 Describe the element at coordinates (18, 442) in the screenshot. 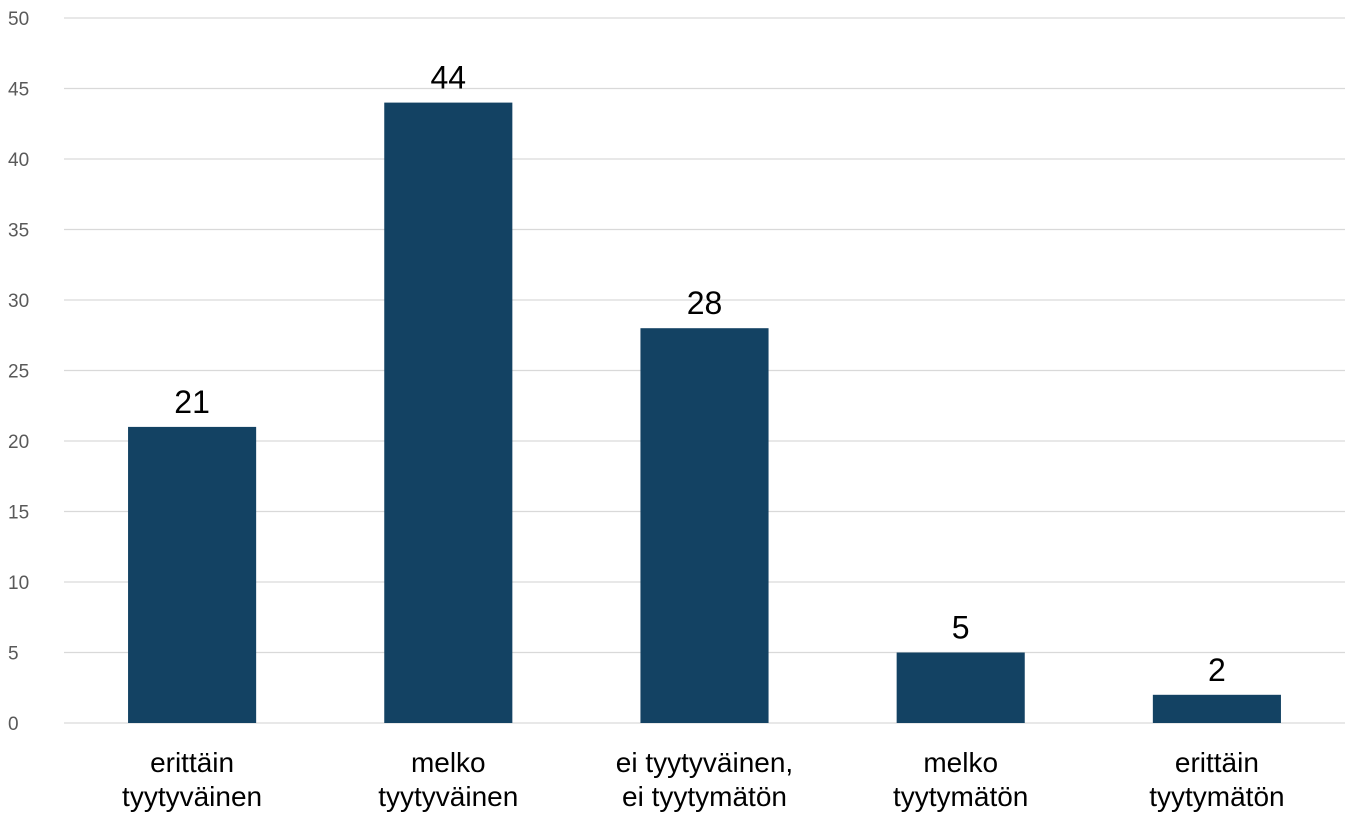

I see `y-tick-label: 20` at that location.